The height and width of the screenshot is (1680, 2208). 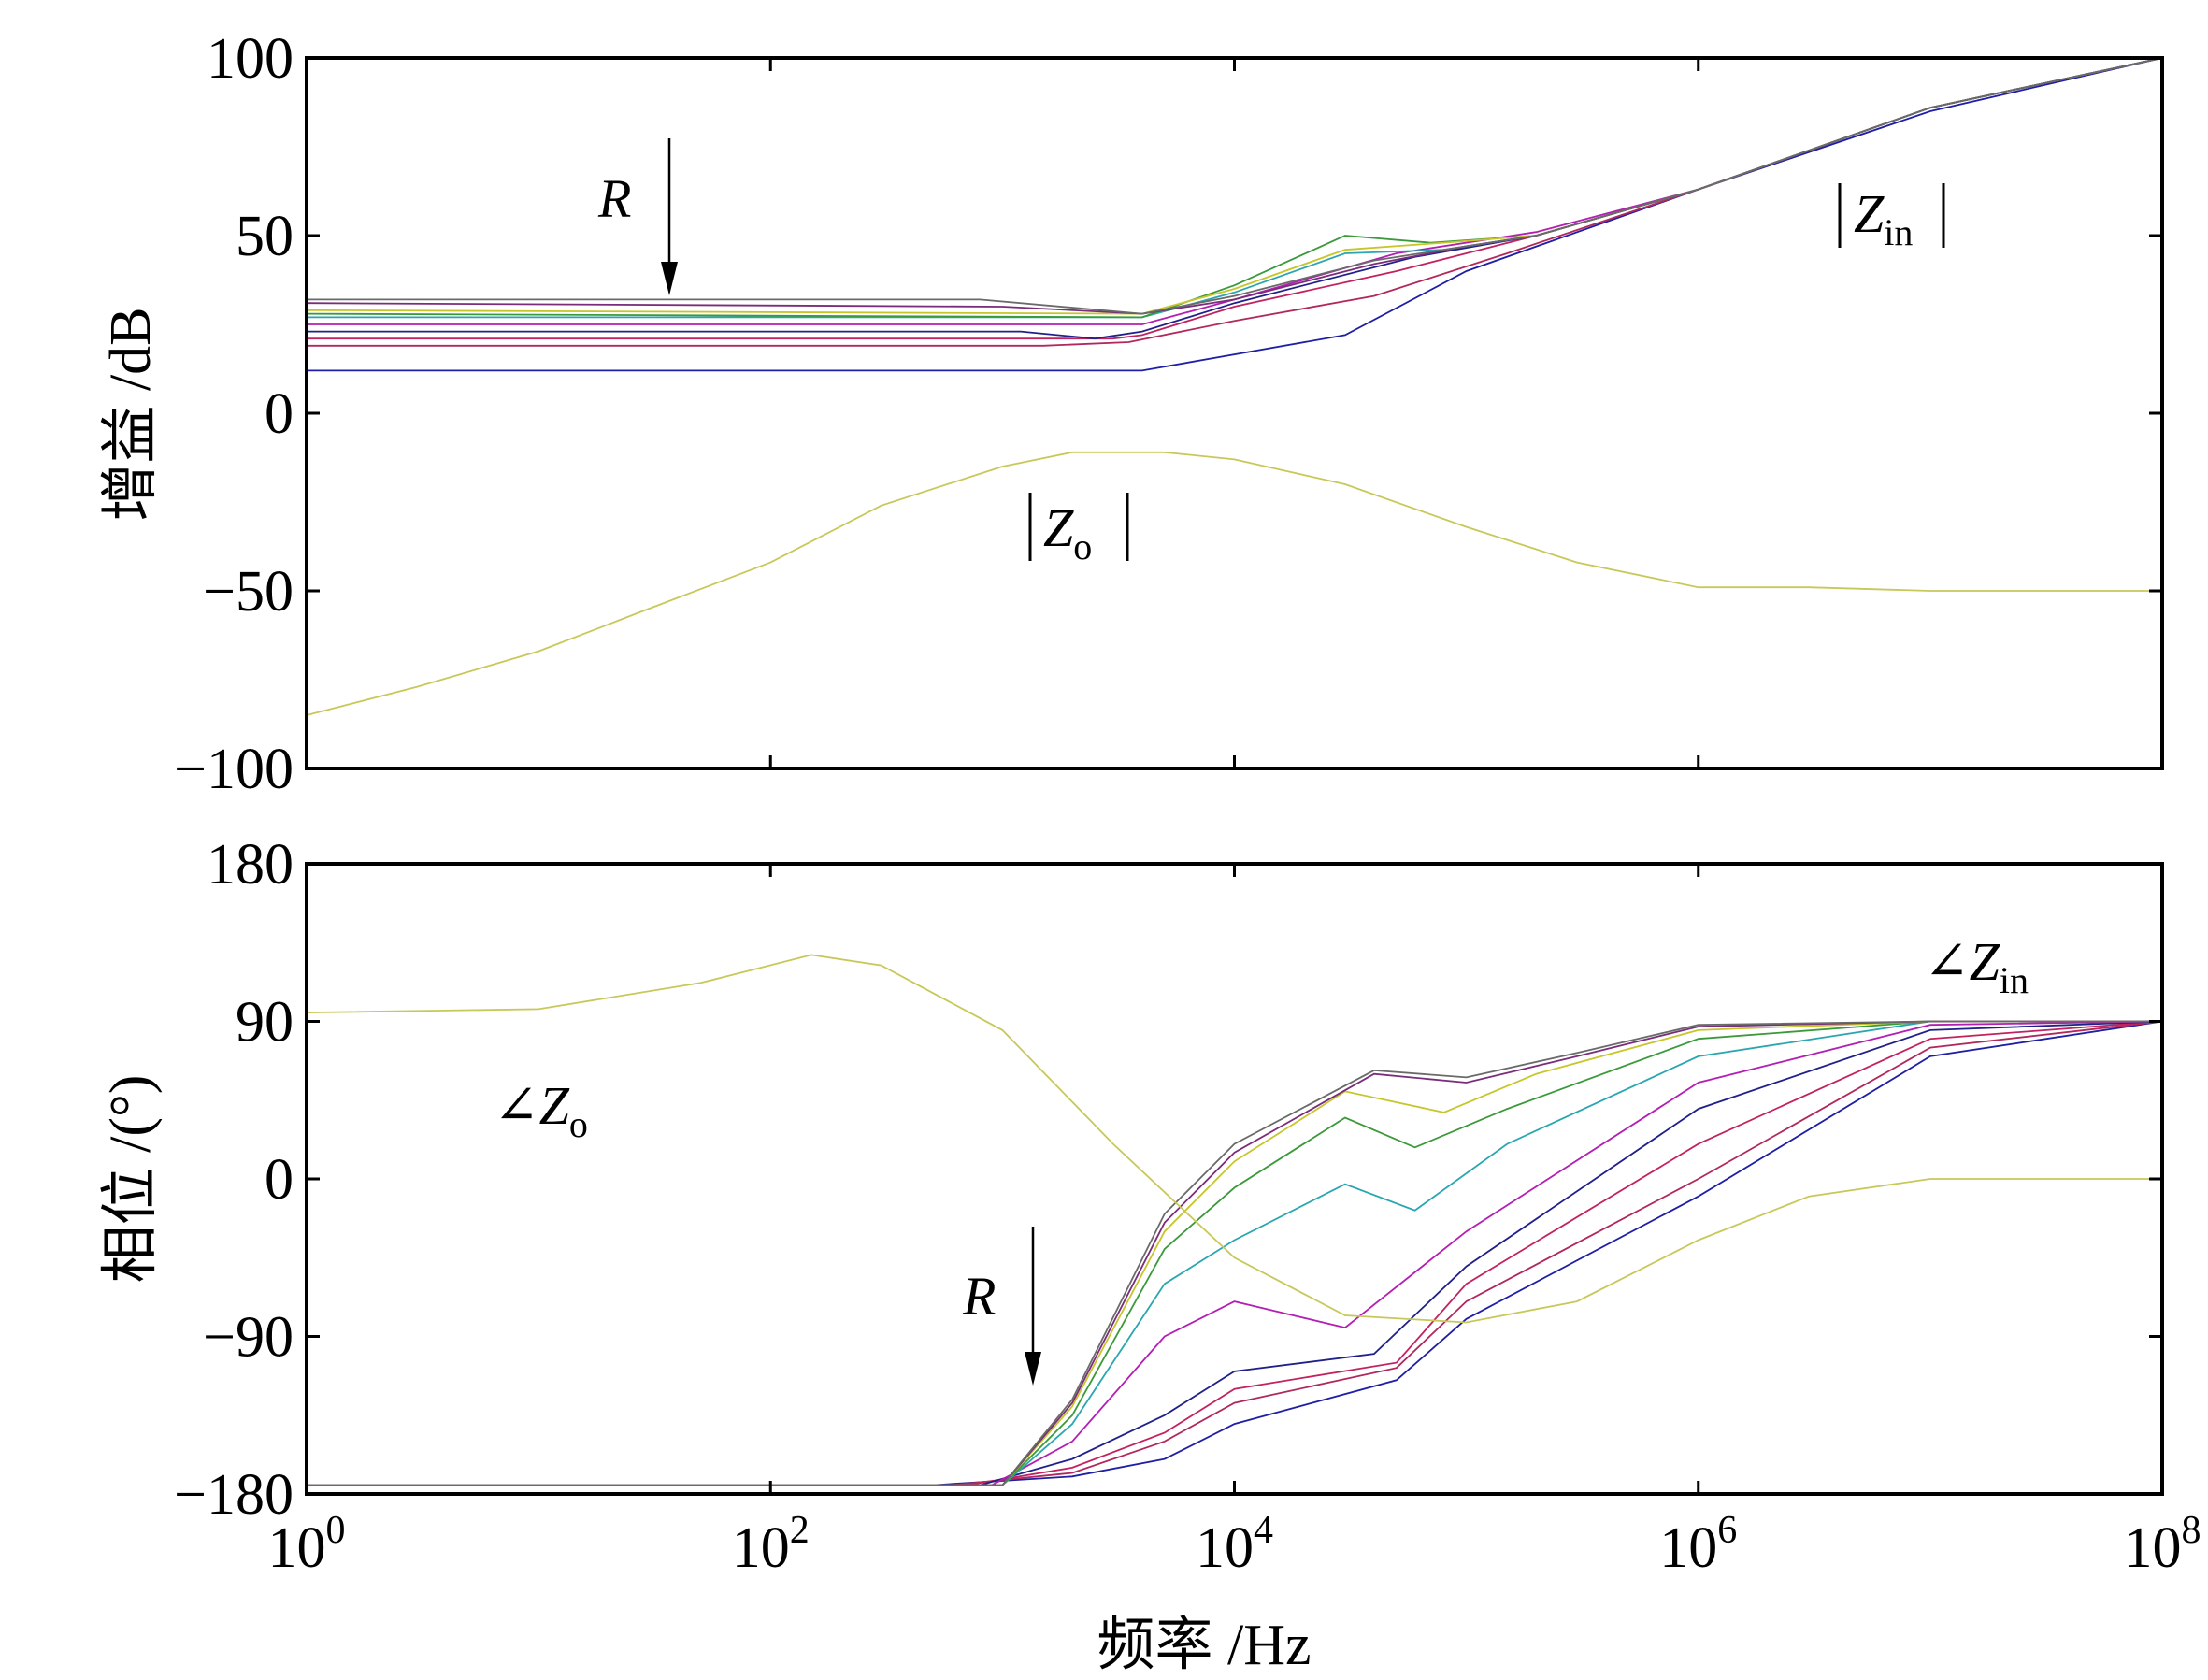 I want to click on gain-ytick-label: −100, so click(x=234, y=769).